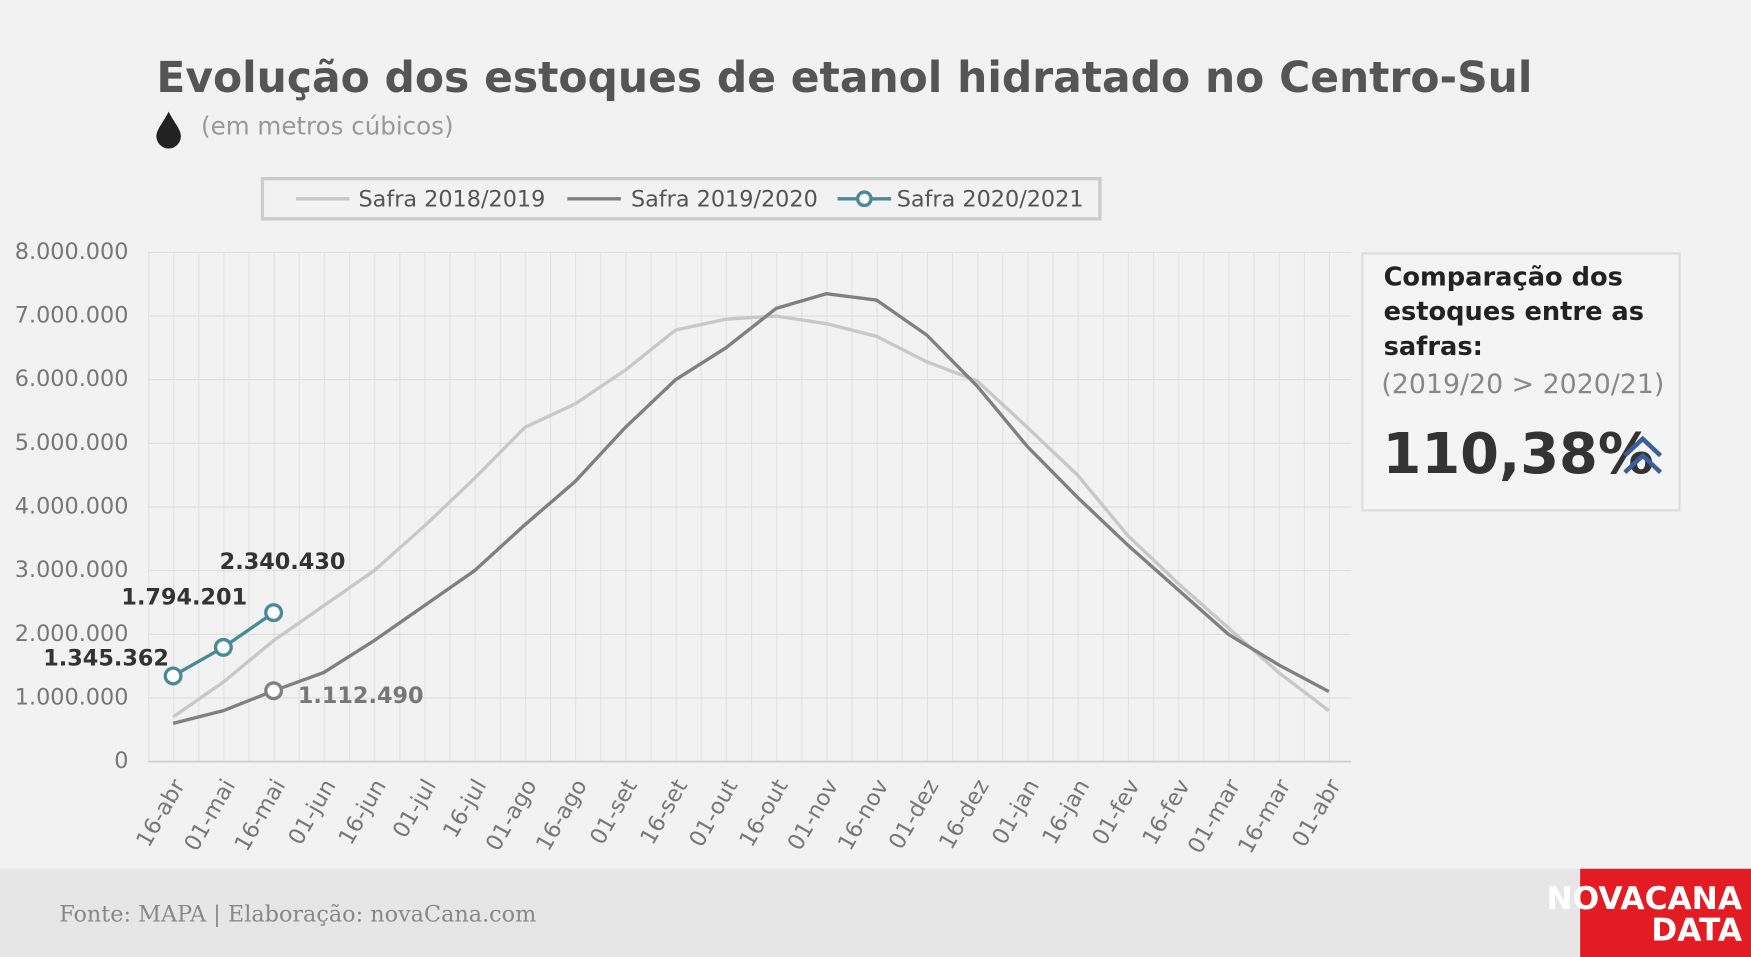  I want to click on data-label: 1.112.490, so click(361, 696).